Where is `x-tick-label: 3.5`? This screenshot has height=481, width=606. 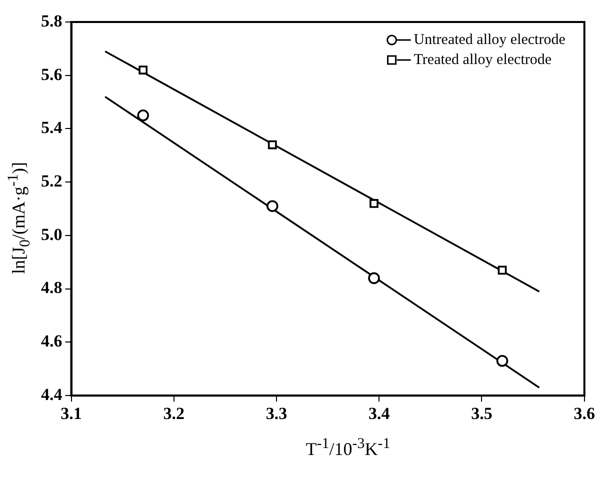
x-tick-label: 3.5 is located at coordinates (481, 414).